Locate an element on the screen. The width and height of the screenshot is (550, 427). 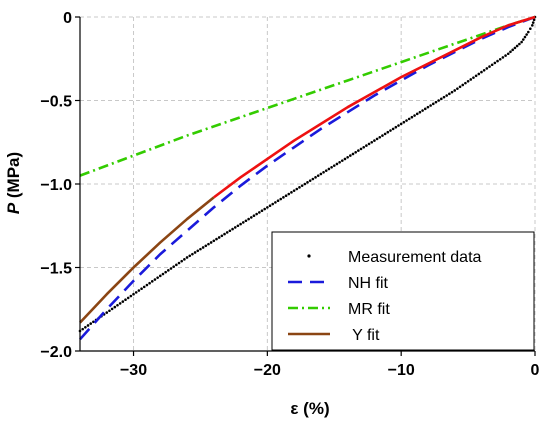
legend-label-nh-fit: NH fit is located at coordinates (368, 283).